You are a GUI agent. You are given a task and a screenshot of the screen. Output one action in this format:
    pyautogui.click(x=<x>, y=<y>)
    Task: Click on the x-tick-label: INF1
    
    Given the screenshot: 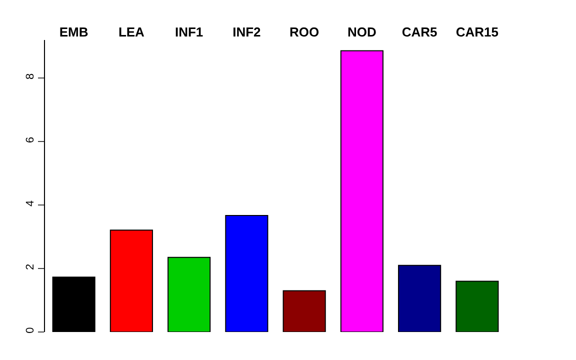 What is the action you would take?
    pyautogui.click(x=189, y=32)
    